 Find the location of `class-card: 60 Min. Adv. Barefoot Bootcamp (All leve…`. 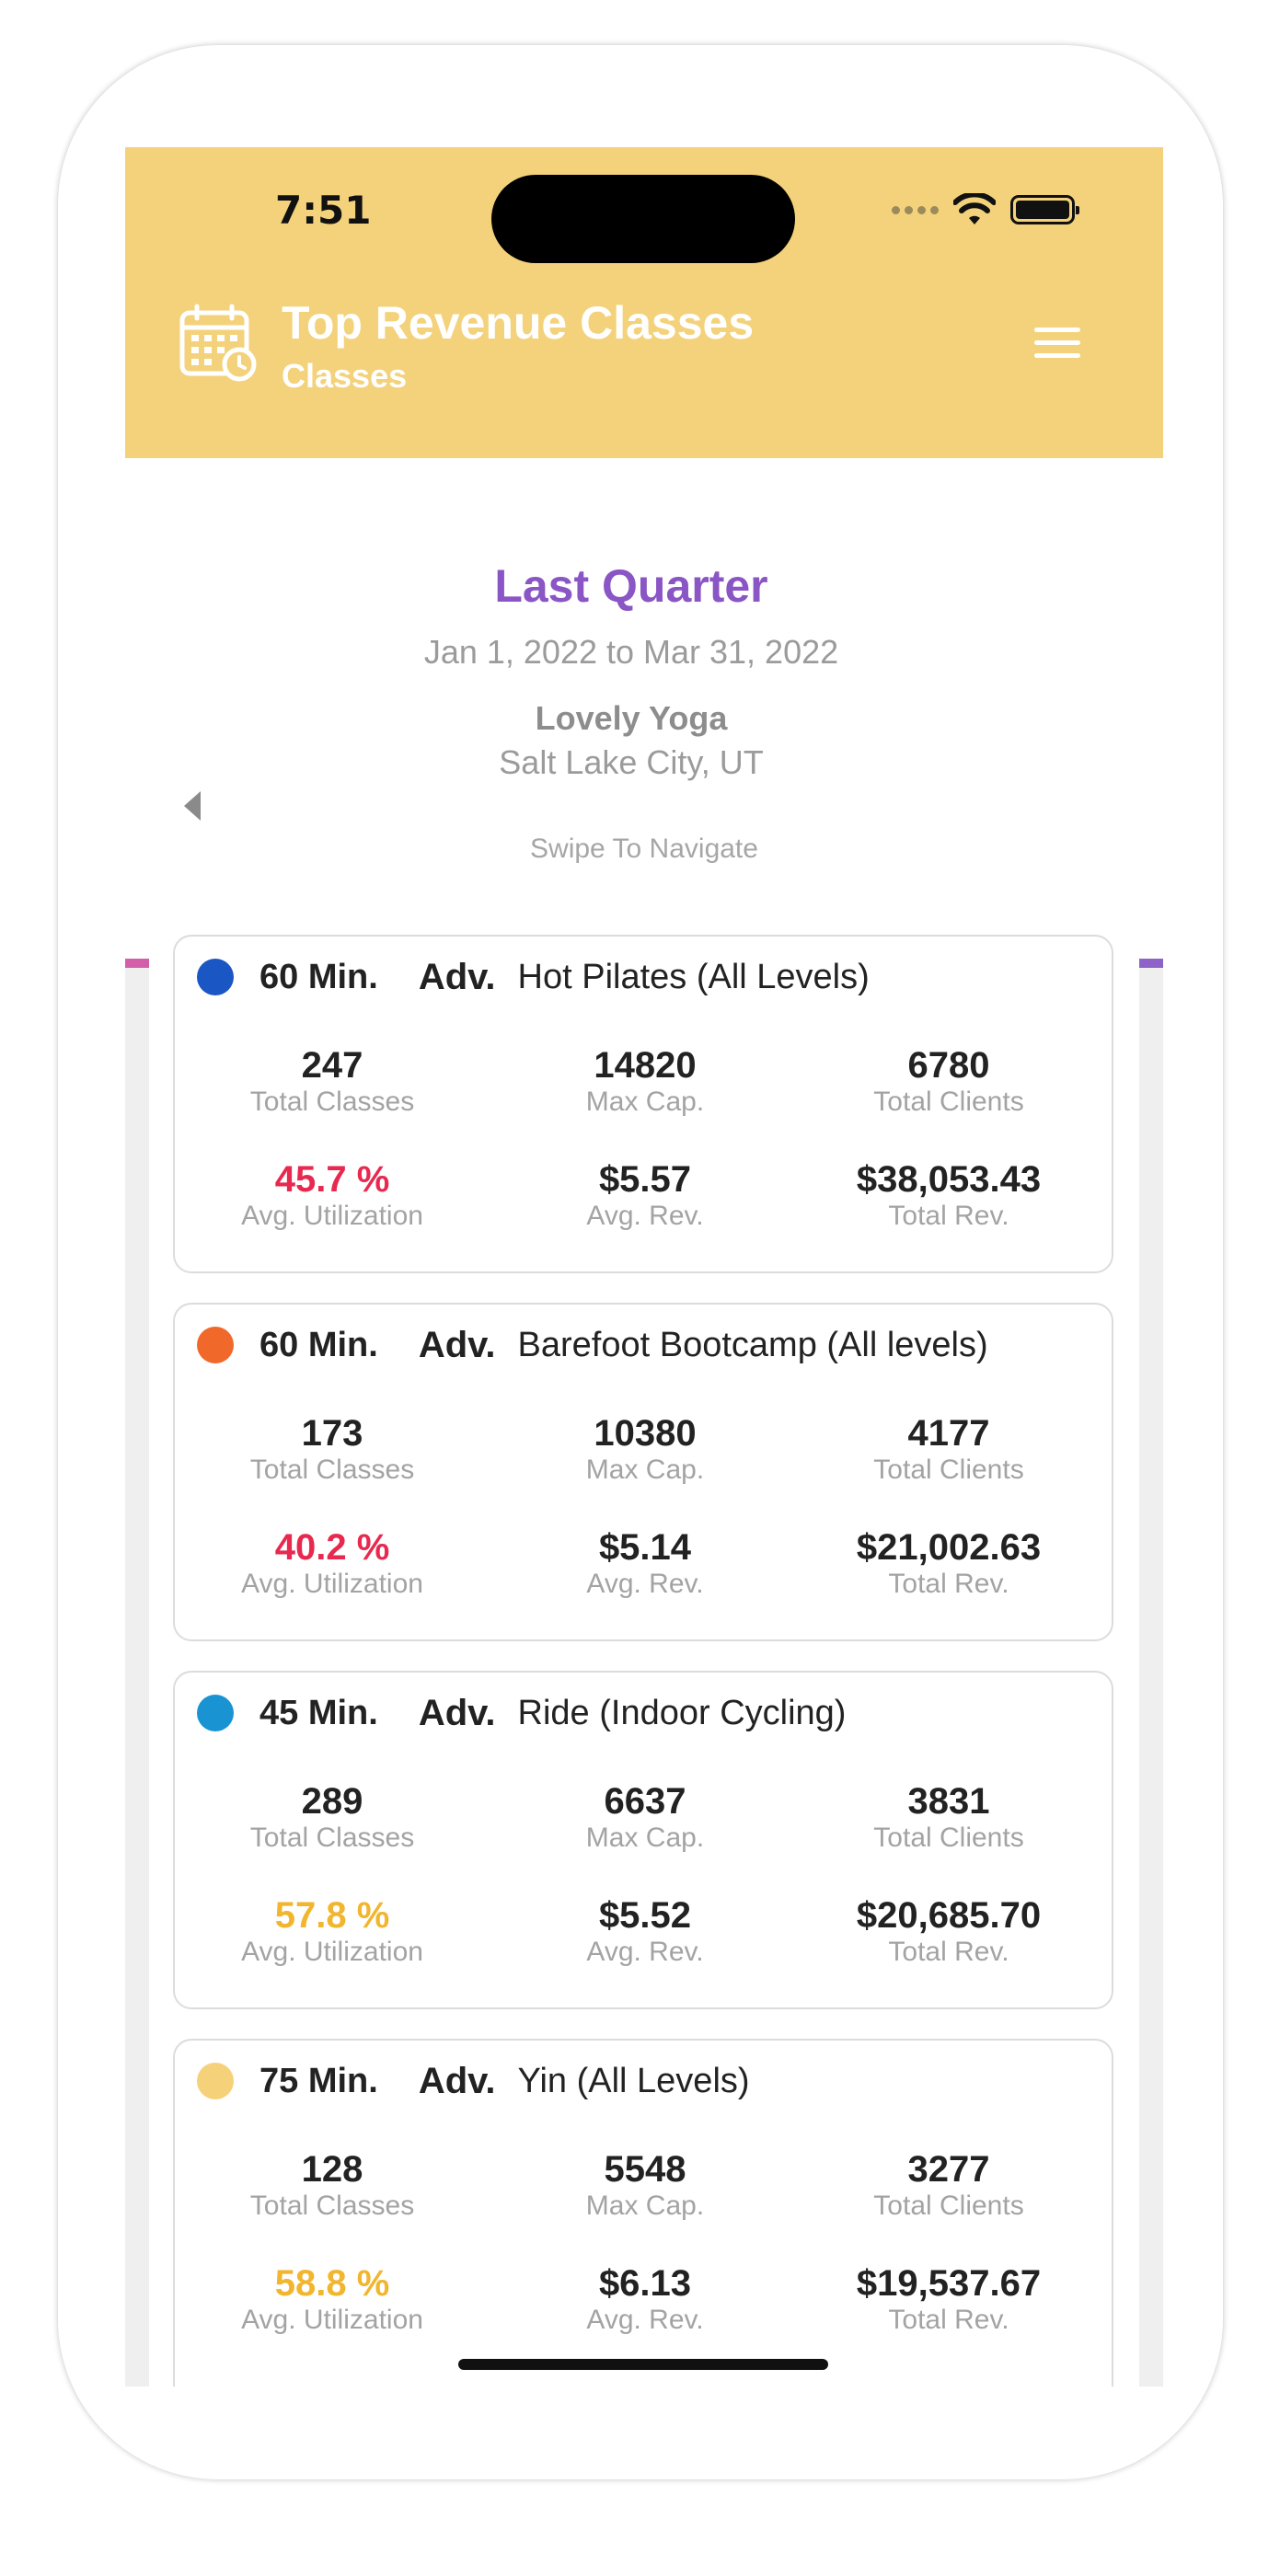

class-card: 60 Min. Adv. Barefoot Bootcamp (All leve… is located at coordinates (643, 1472).